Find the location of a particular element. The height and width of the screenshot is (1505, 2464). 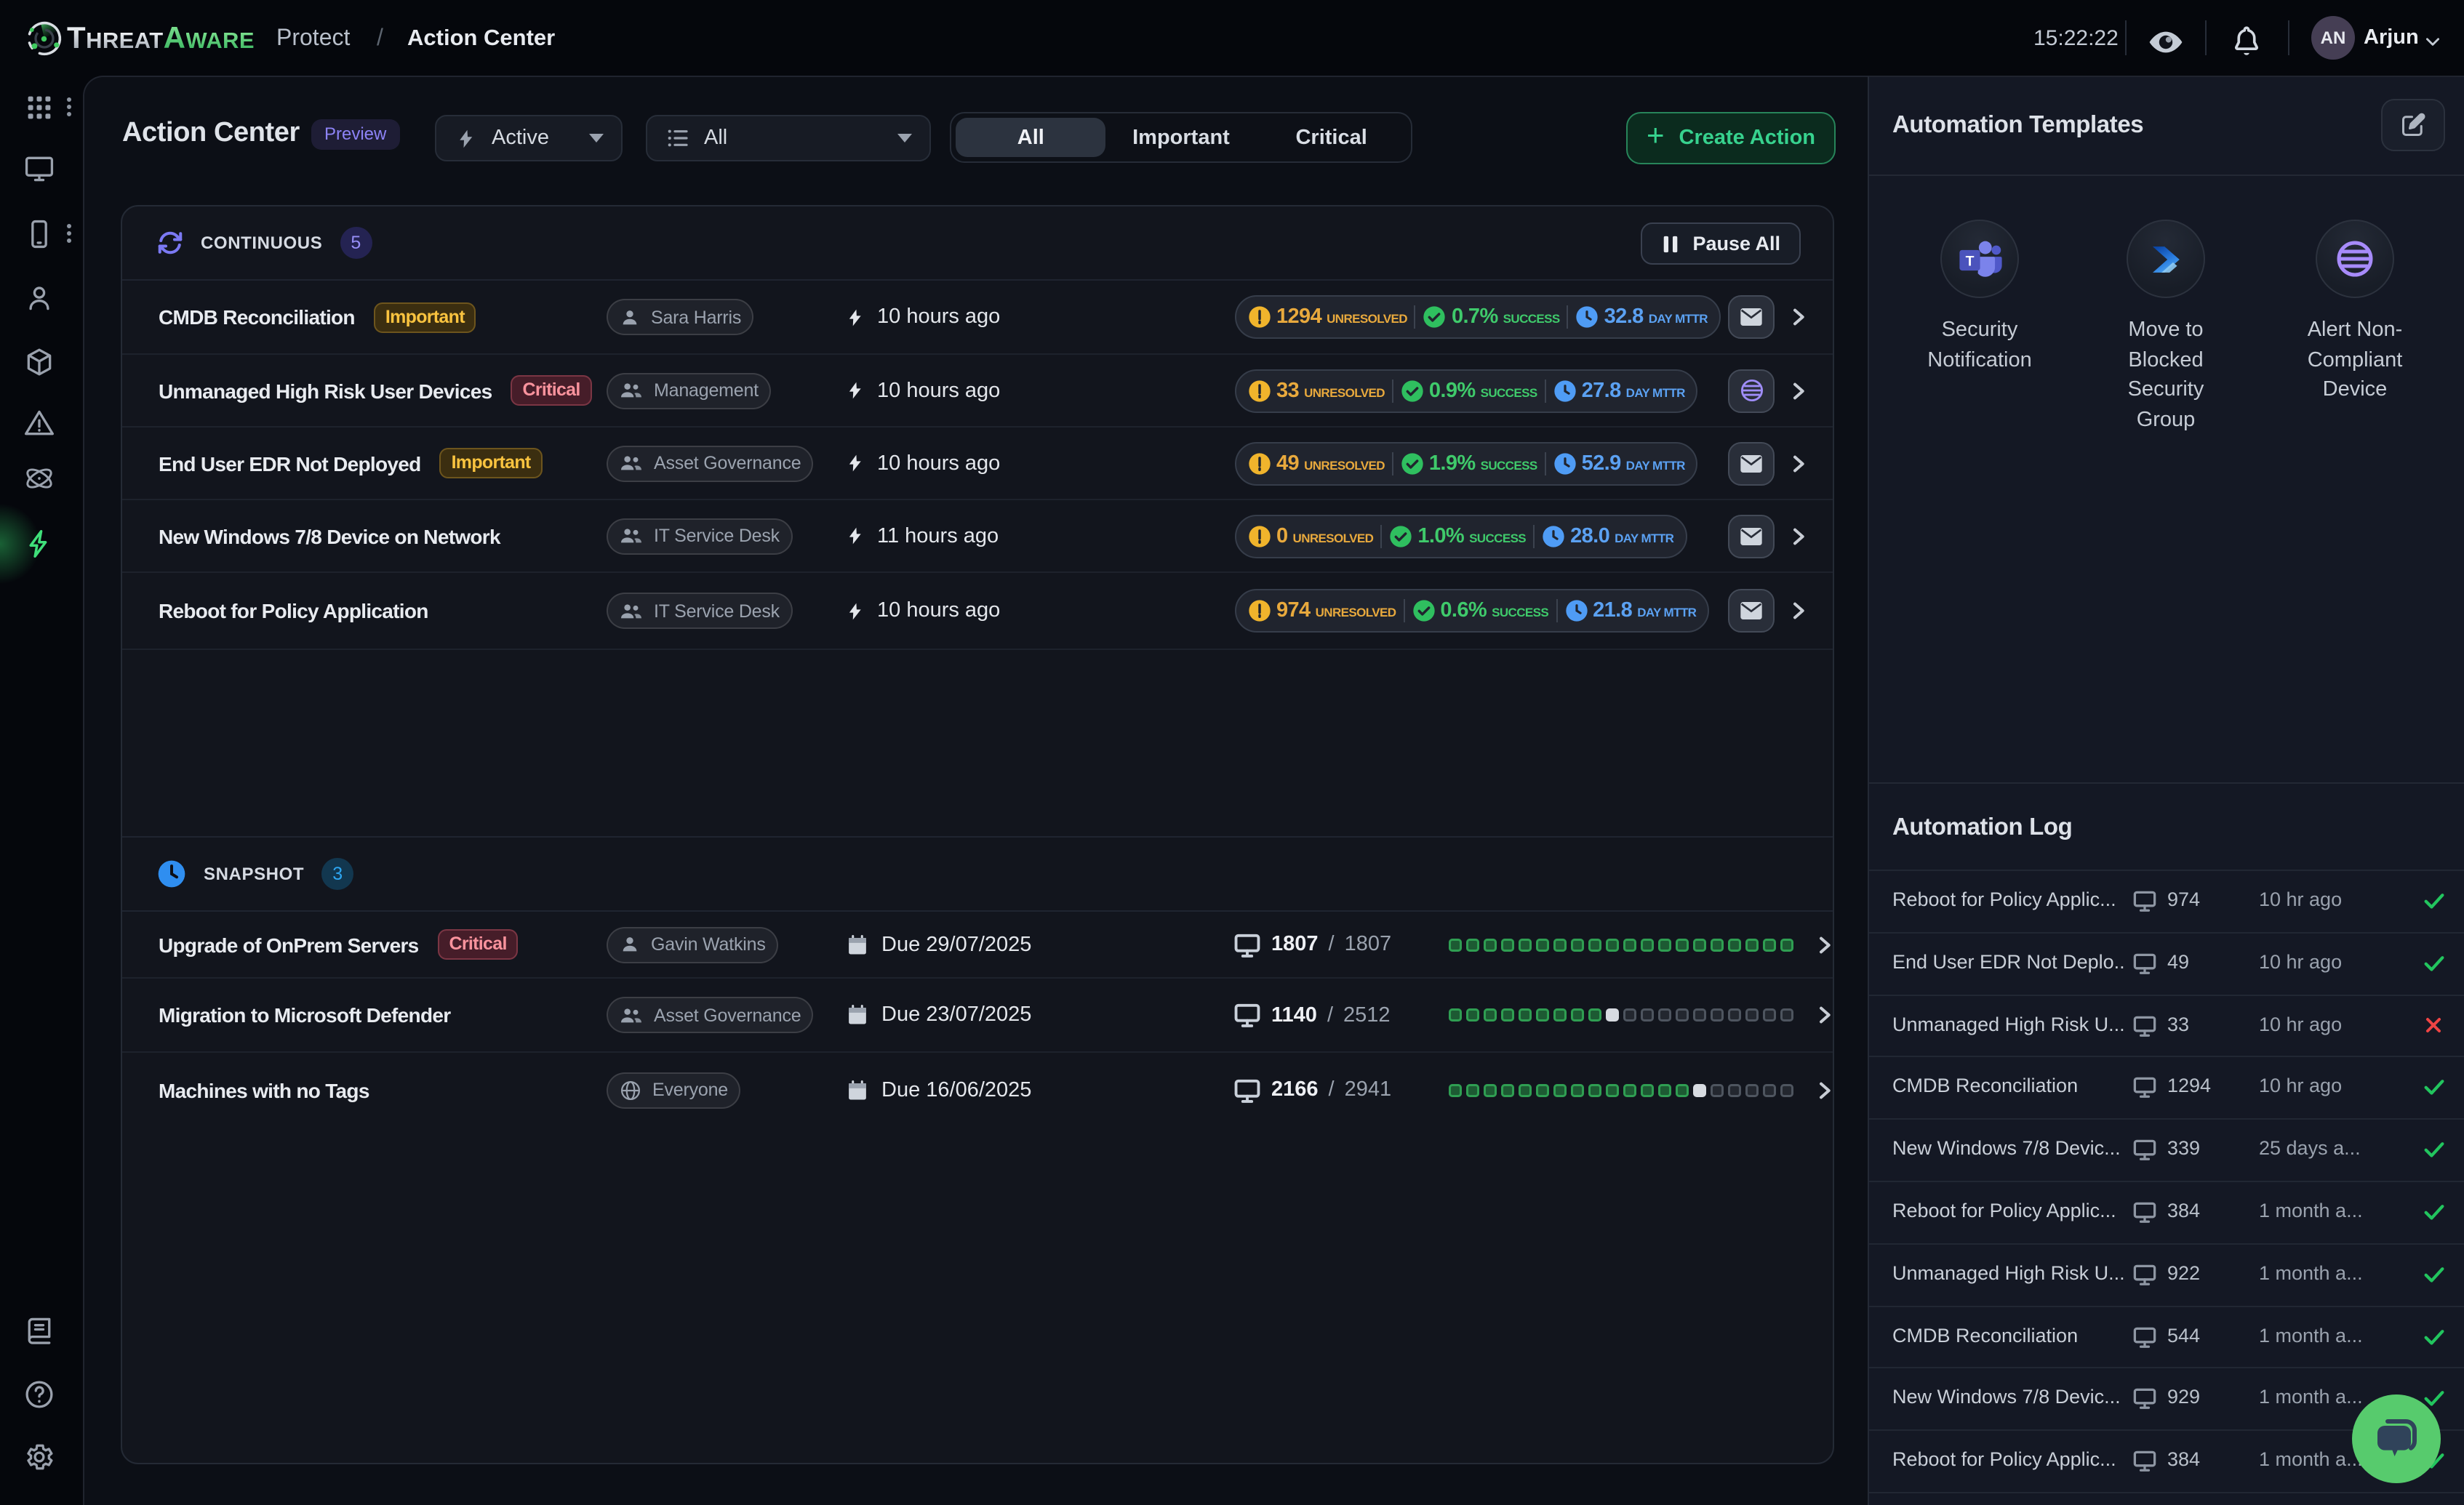

svg-text: T is located at coordinates (1969, 261).